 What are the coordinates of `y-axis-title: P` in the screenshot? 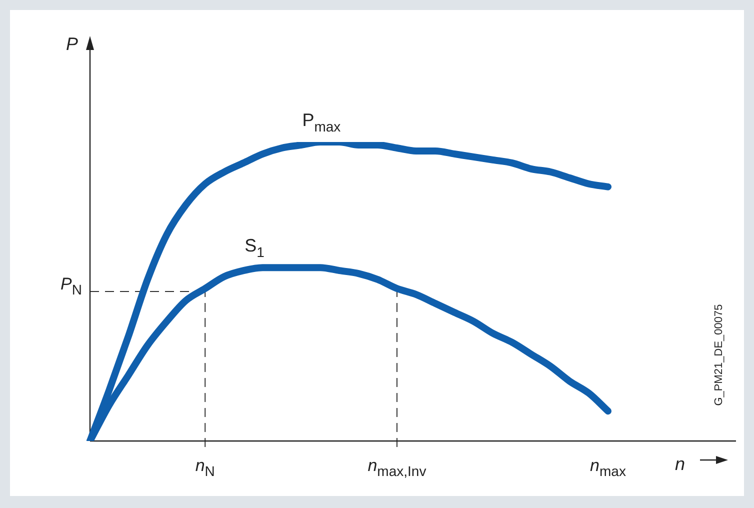 It's located at (72, 44).